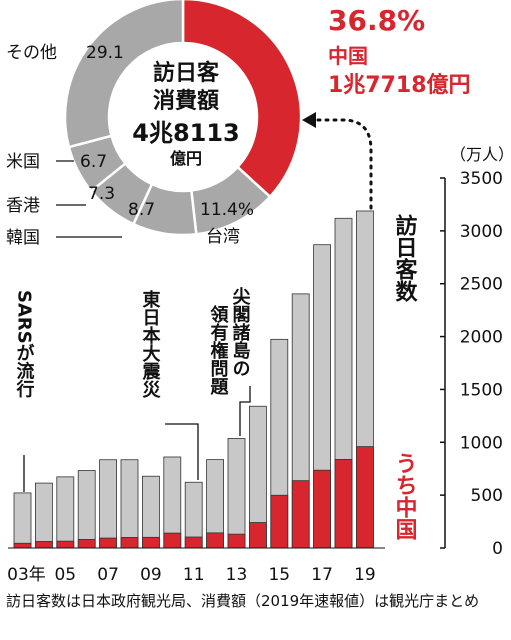 This screenshot has height=640, width=511. Describe the element at coordinates (23, 206) in the screenshot. I see `label-hk-name: 香港` at that location.